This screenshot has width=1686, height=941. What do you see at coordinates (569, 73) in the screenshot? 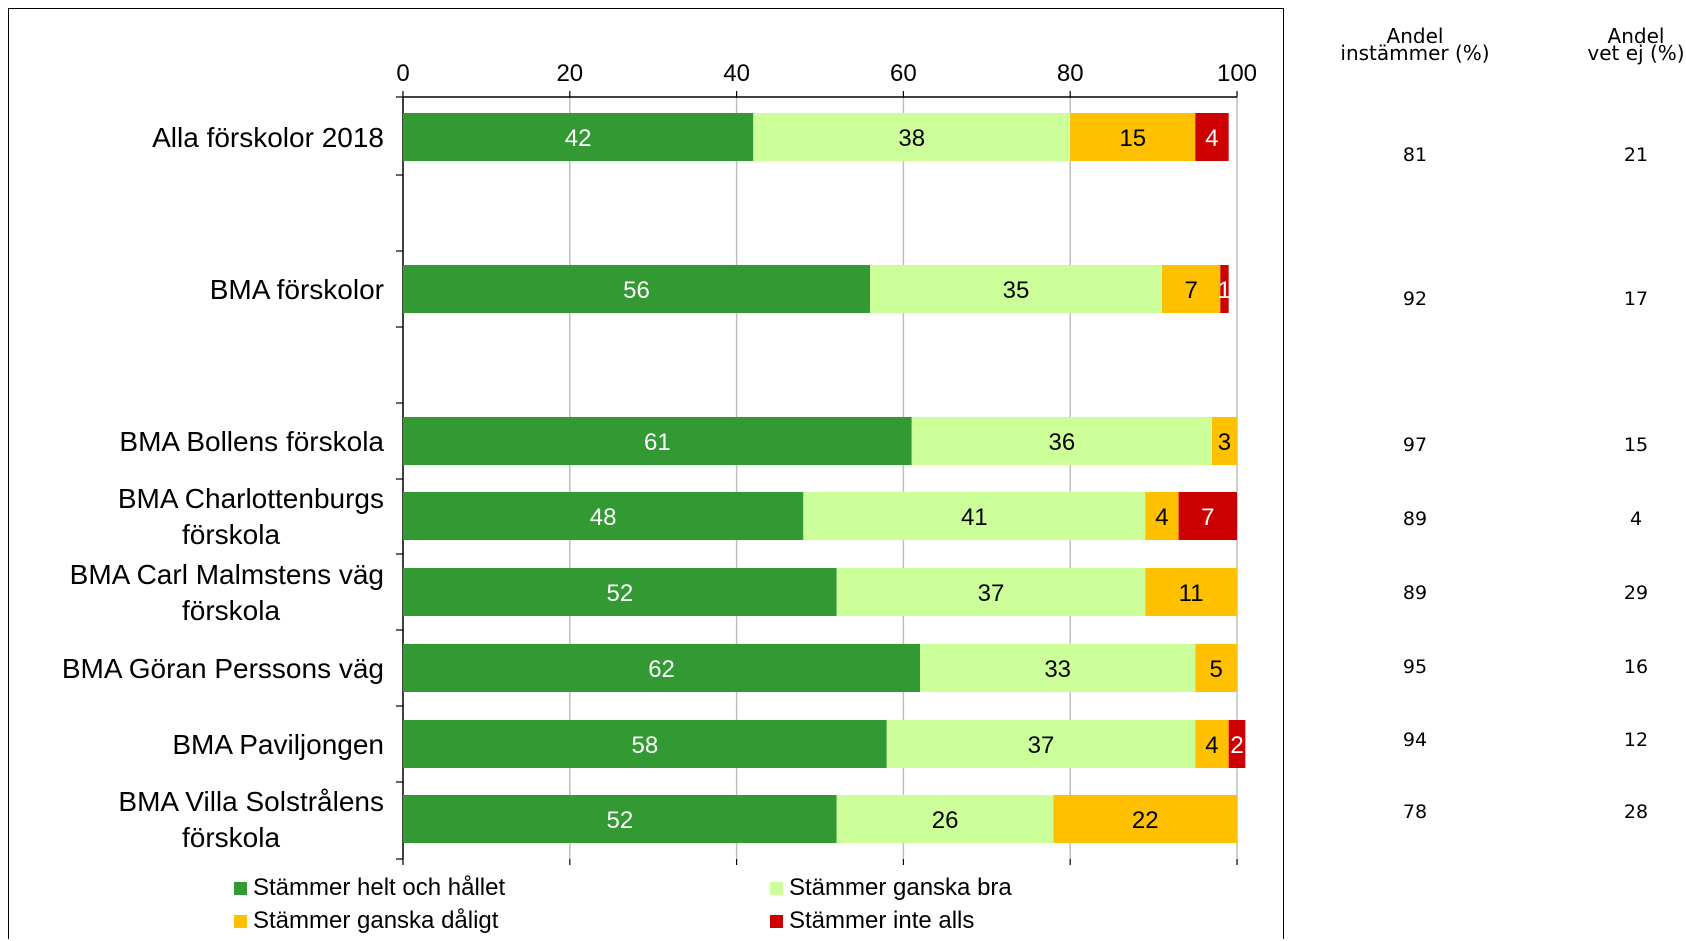
I see `x-tick-label: 20` at bounding box center [569, 73].